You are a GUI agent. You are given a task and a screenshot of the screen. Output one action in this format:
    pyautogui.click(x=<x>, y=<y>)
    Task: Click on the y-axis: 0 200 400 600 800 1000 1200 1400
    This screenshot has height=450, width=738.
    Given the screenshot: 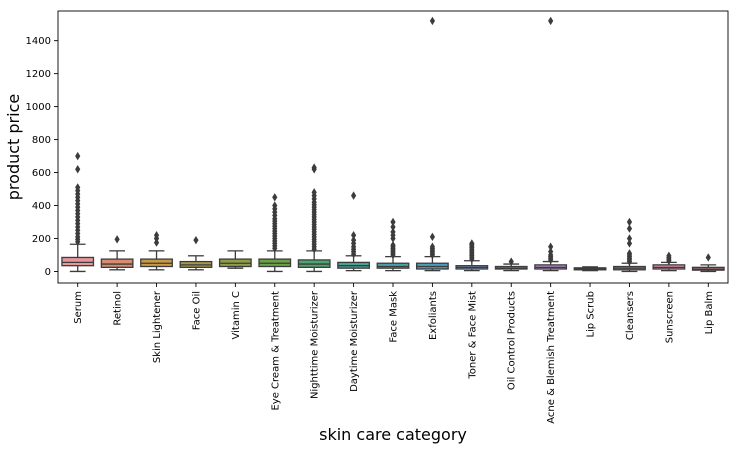 What is the action you would take?
    pyautogui.click(x=42, y=157)
    